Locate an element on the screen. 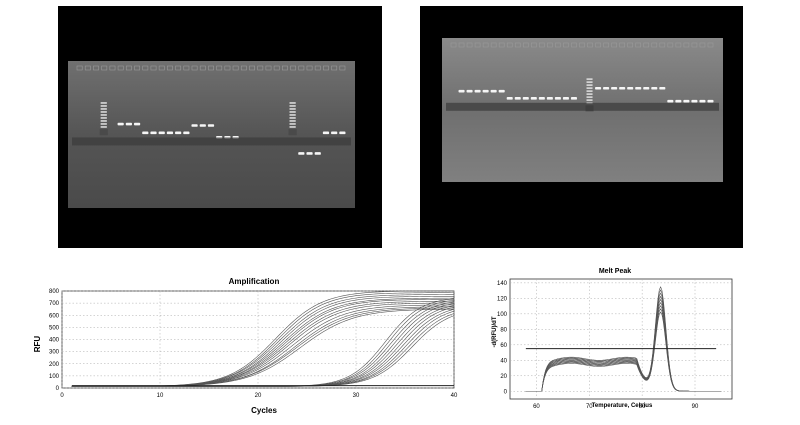 Image resolution: width=800 pixels, height=425 pixels. amplification-x-tick-label: 30 is located at coordinates (356, 396).